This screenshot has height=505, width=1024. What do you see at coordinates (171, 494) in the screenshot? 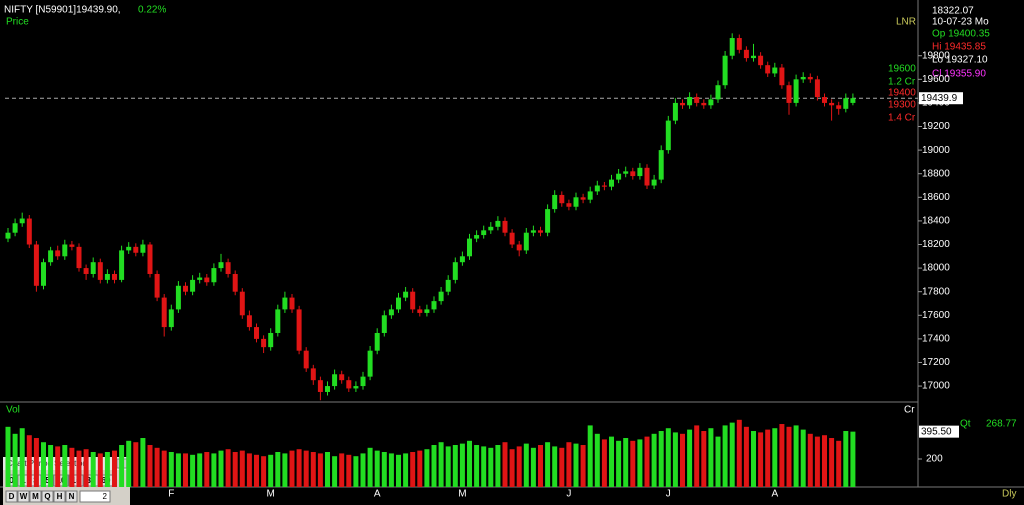
I see `x-tick-label: F` at bounding box center [171, 494].